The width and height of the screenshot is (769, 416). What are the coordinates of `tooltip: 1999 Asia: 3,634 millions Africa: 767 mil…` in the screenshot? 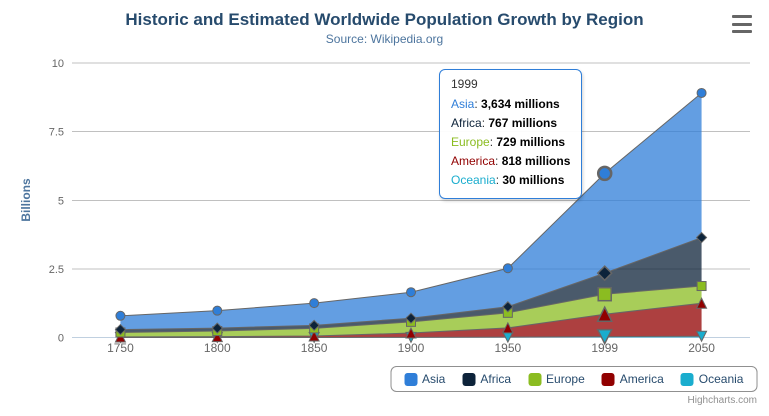 It's located at (511, 134).